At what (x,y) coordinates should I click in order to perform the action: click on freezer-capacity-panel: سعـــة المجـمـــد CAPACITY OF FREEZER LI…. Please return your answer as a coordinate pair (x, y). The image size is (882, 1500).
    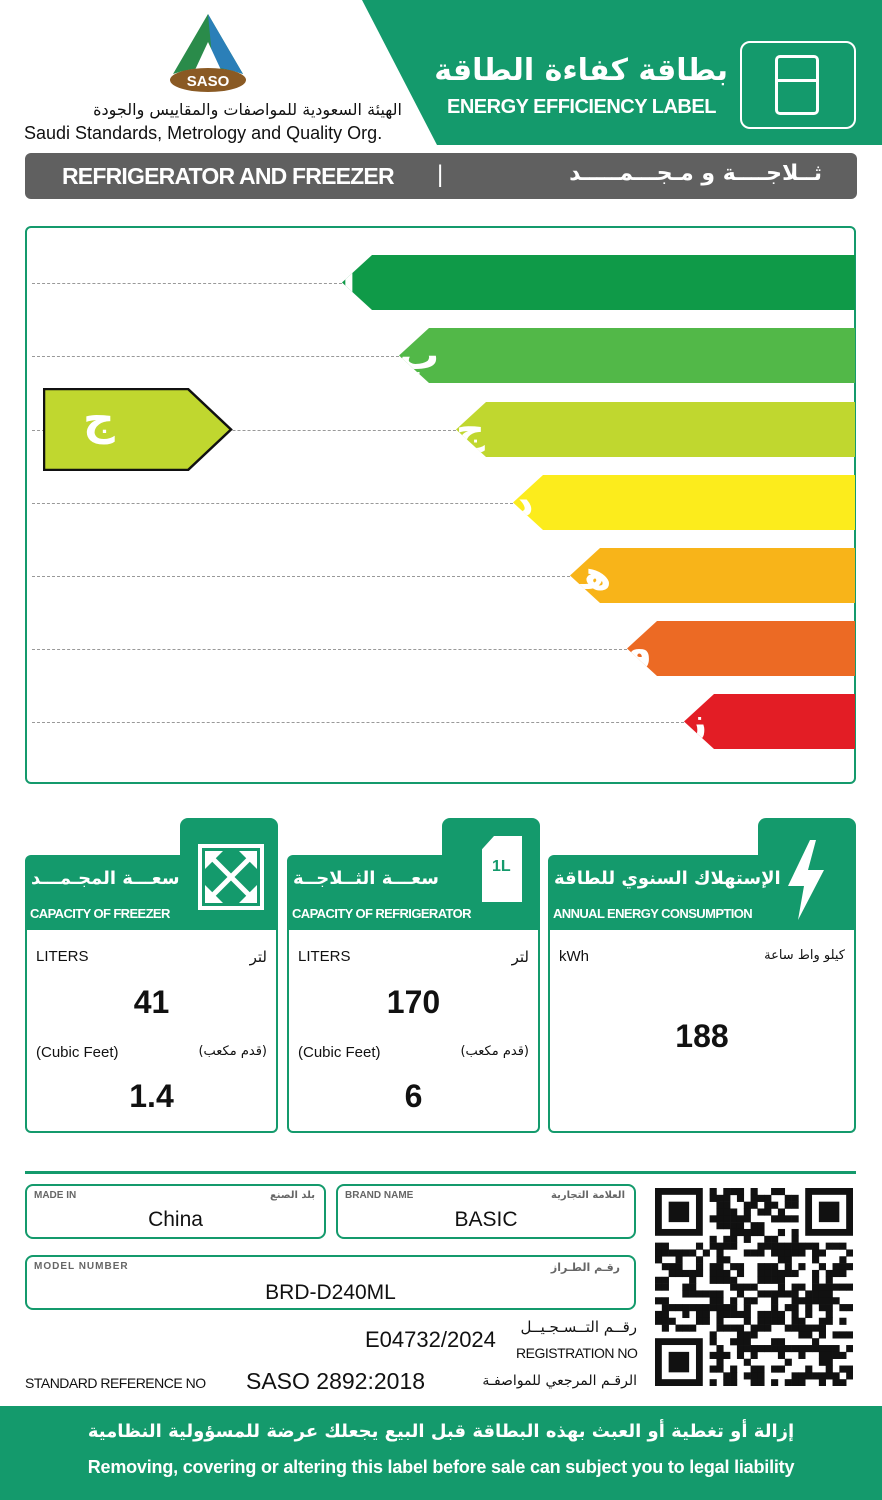
    Looking at the image, I should click on (151, 975).